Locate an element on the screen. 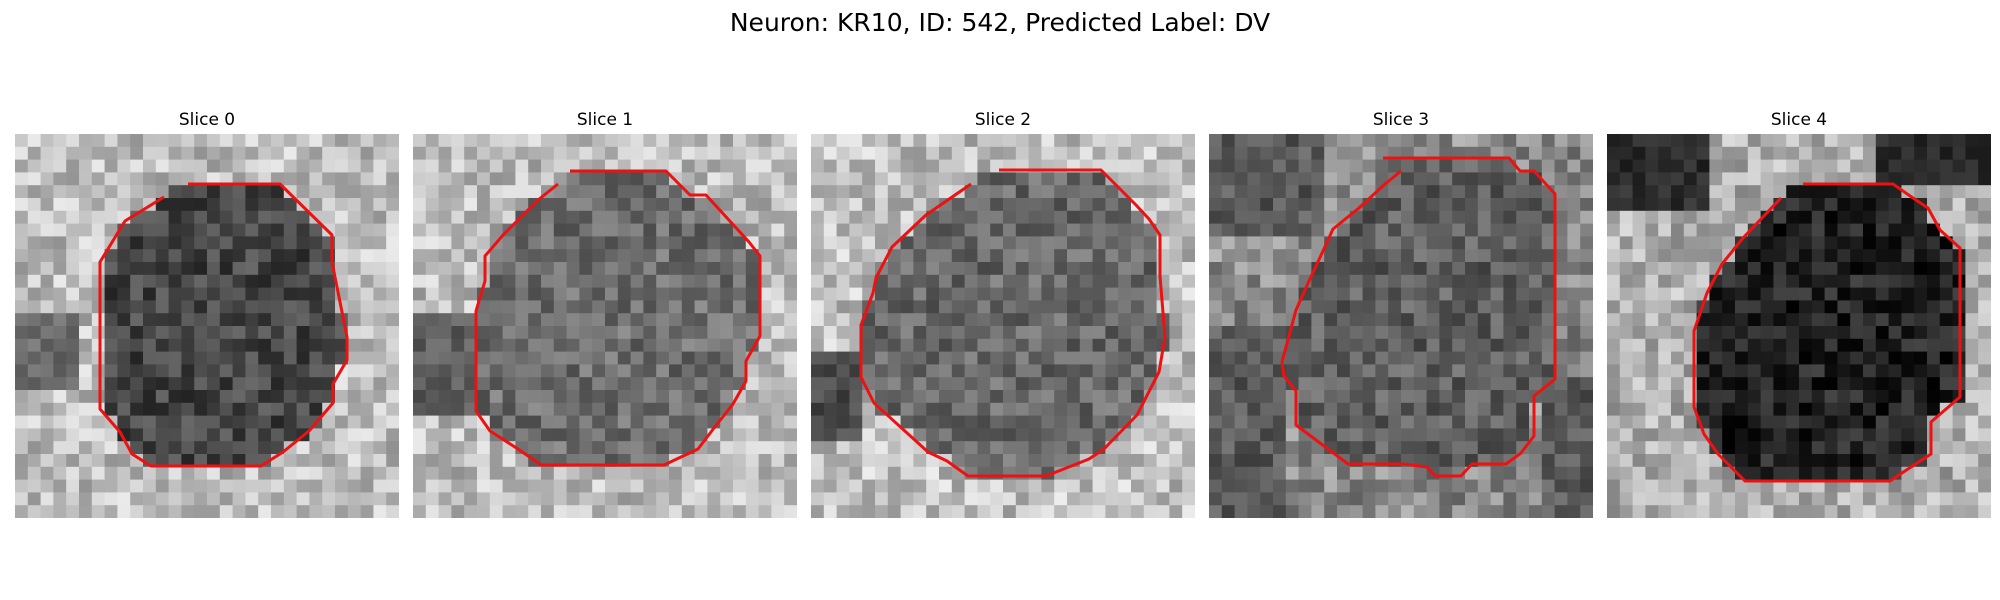  slice-panel-3: Slice 3 is located at coordinates (1401, 313).